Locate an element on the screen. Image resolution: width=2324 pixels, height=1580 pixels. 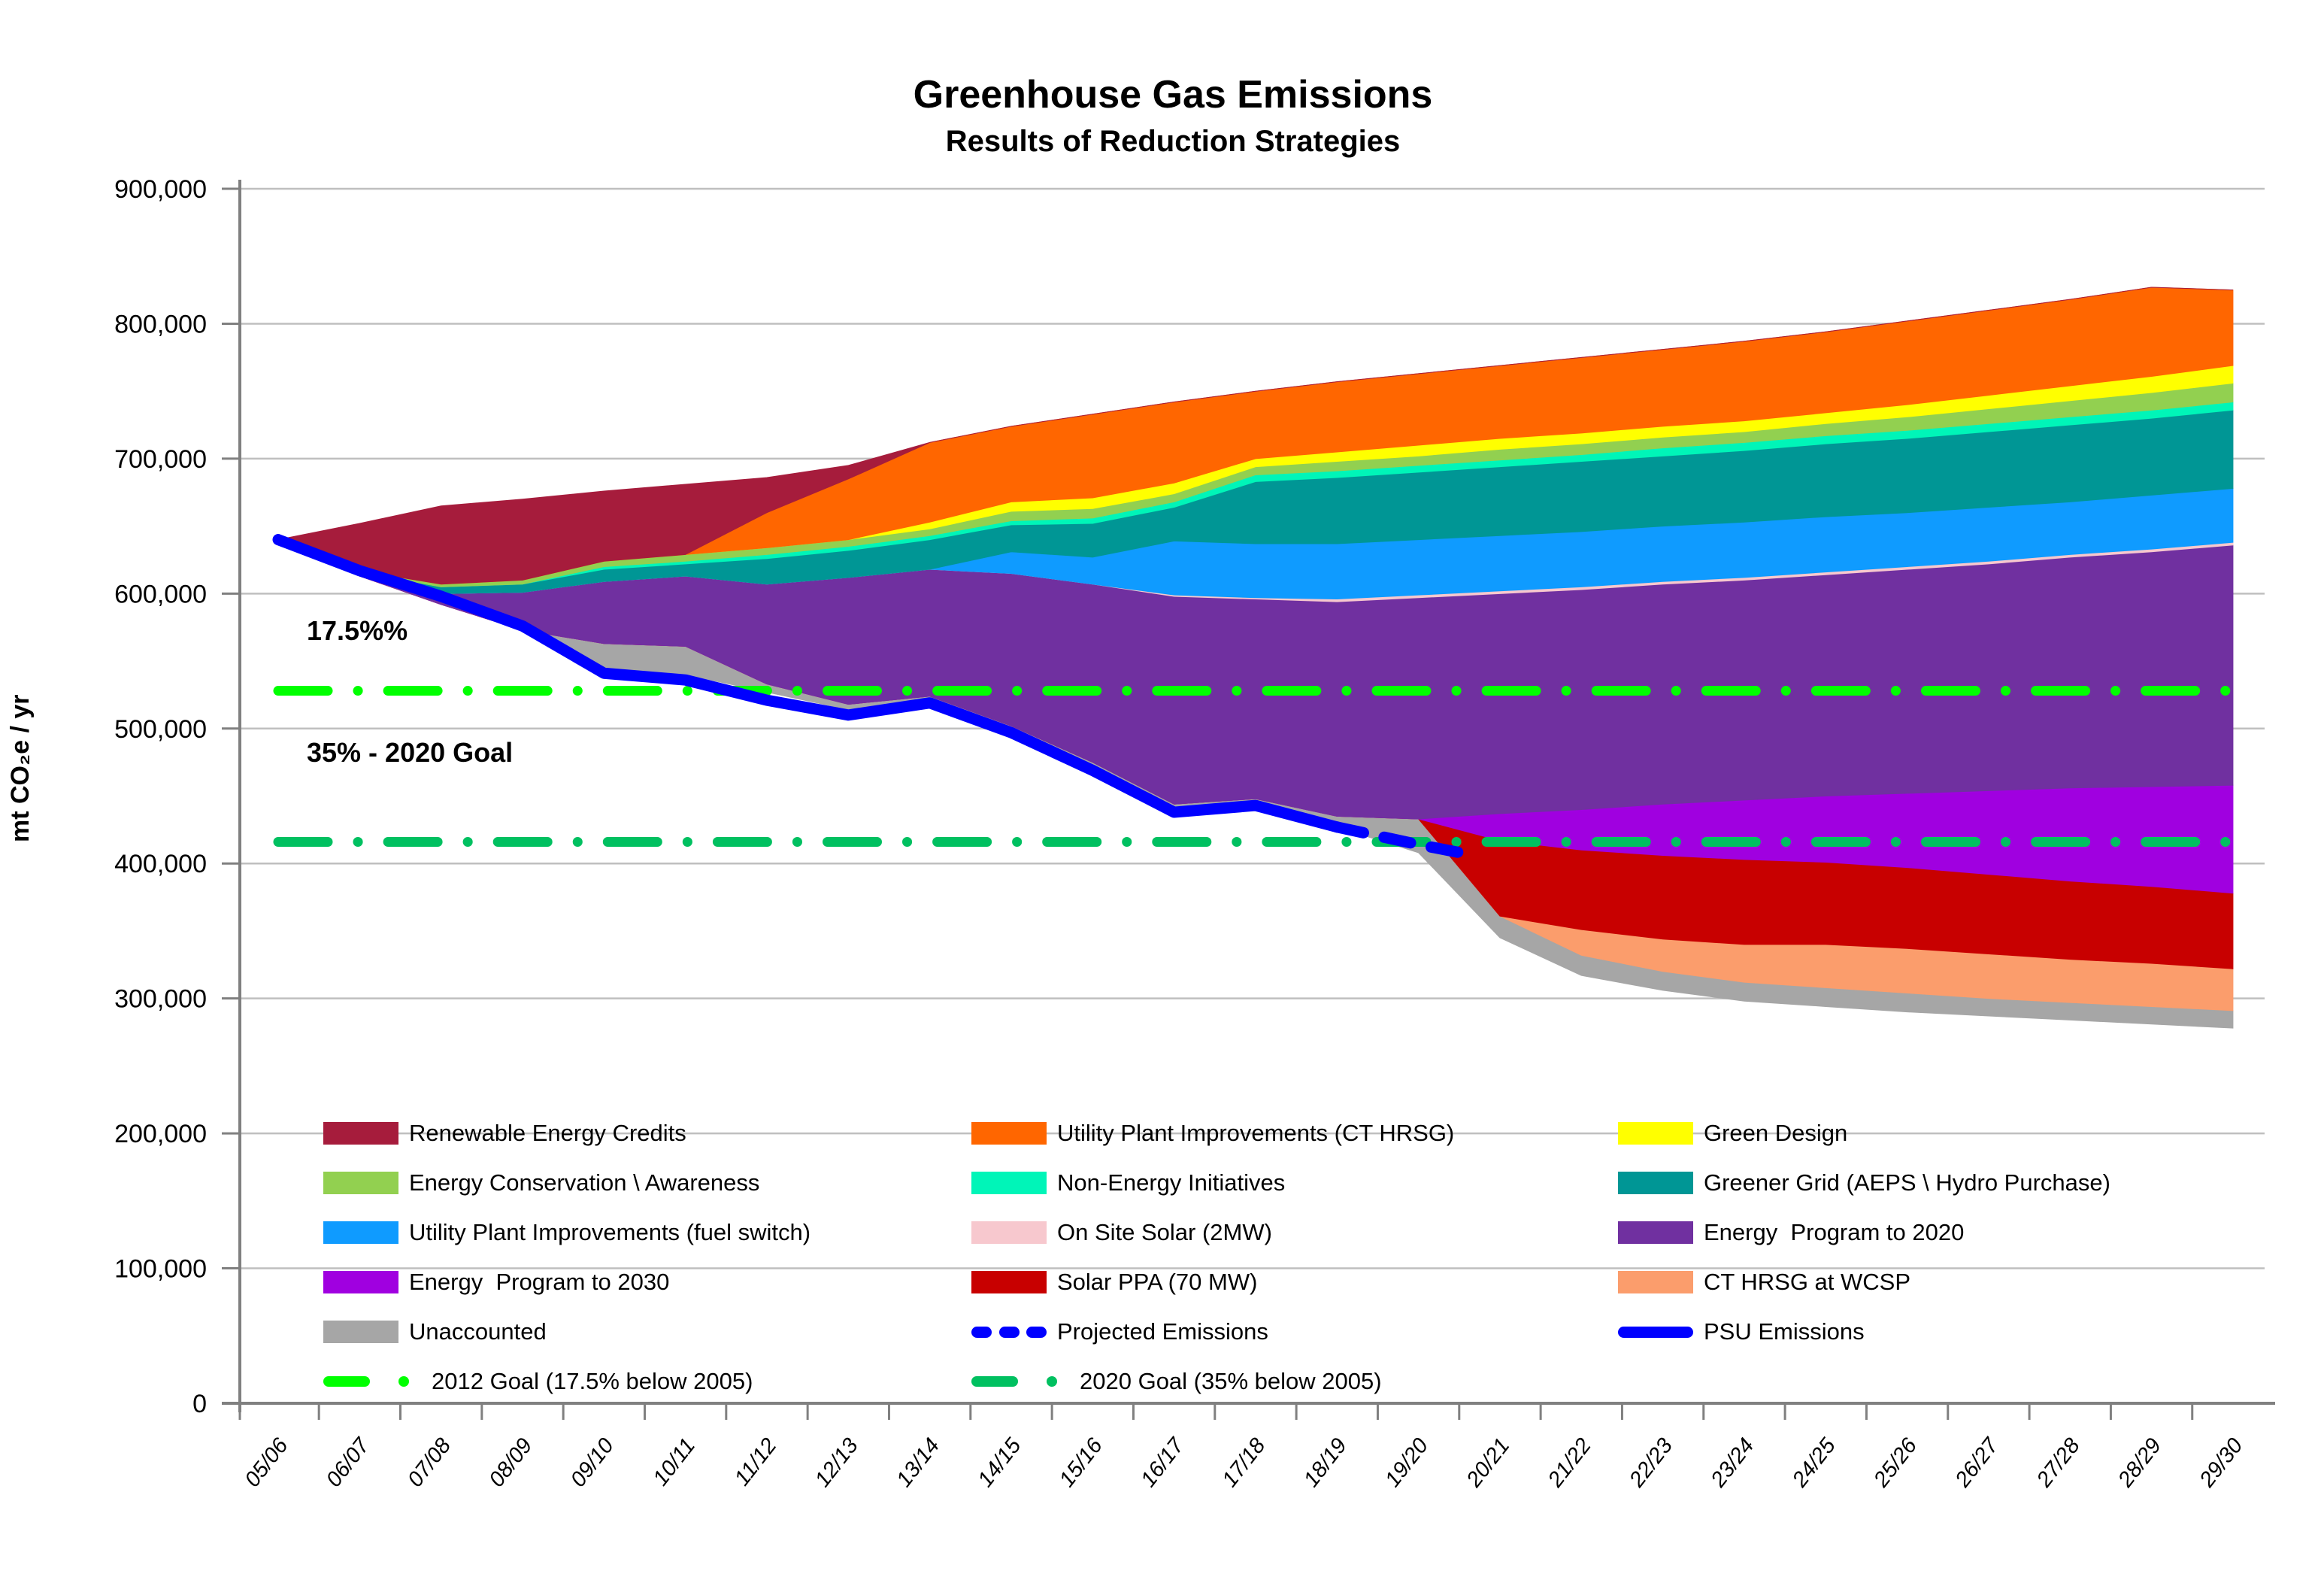
y-tick-label: 900,000 is located at coordinates (160, 189).